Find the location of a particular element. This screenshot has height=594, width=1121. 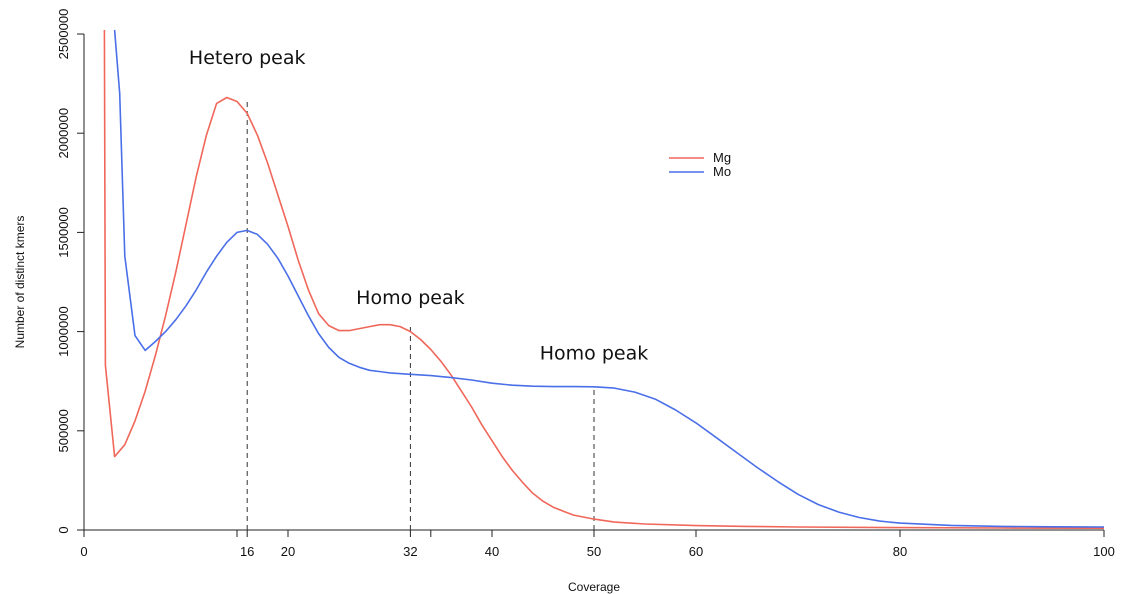

y-tick-label: 0 is located at coordinates (63, 529).